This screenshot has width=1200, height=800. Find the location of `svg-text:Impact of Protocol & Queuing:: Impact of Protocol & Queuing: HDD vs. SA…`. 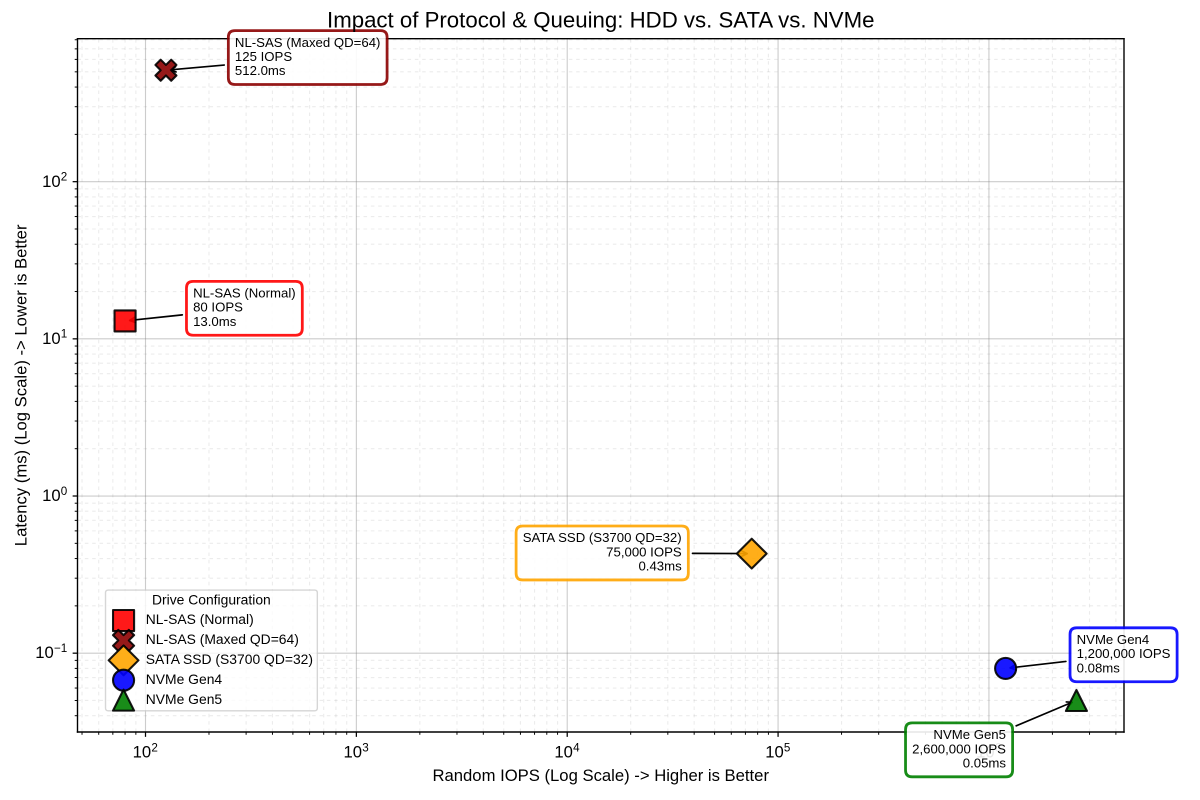

svg-text:Impact of Protocol & Queuing:: Impact of Protocol & Queuing: HDD vs. SA… is located at coordinates (600, 20).